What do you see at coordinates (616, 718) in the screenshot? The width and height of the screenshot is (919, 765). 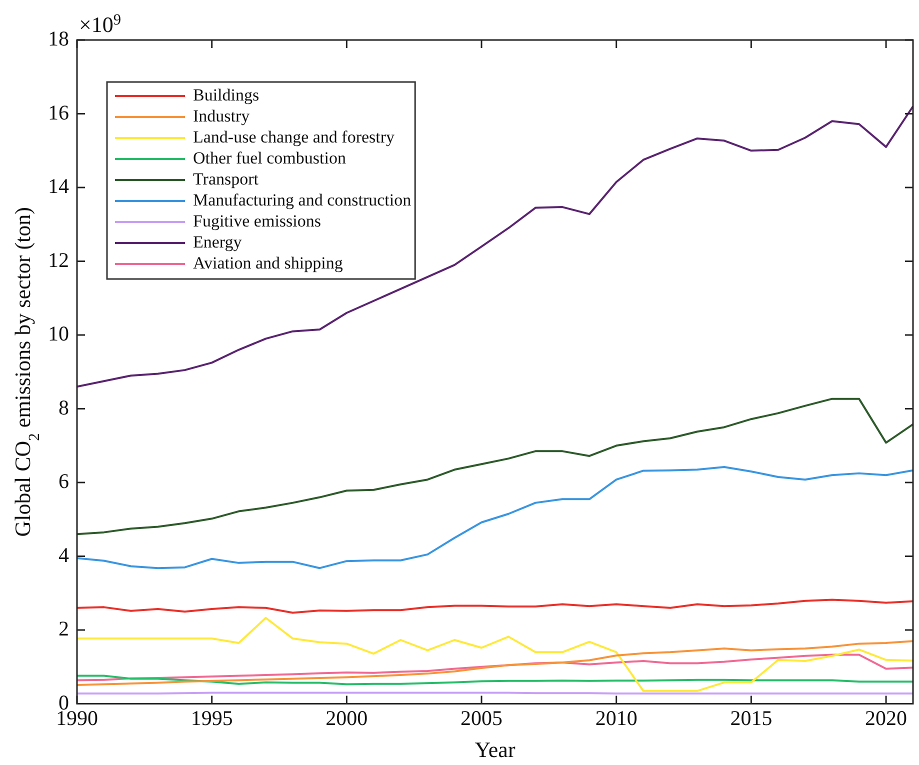 I see `x-tick-label: 2010` at bounding box center [616, 718].